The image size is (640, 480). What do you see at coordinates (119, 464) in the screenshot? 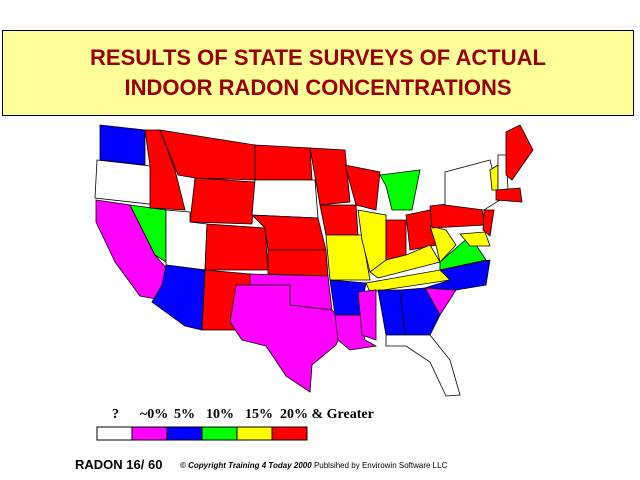
I see `slide-number: RADON 16/ 60` at bounding box center [119, 464].